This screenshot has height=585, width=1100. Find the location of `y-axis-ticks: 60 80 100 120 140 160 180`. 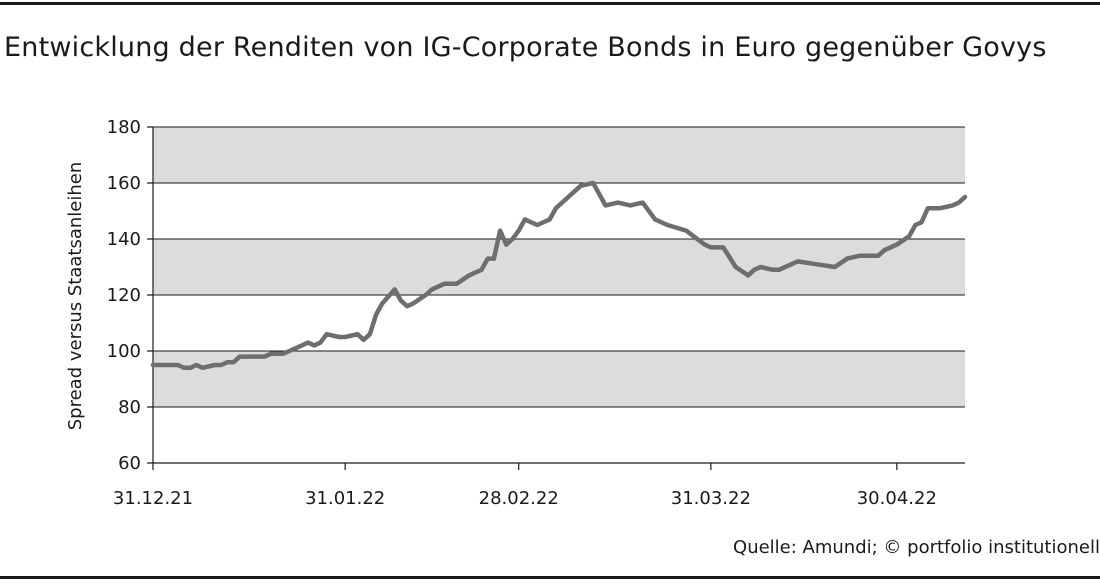

y-axis-ticks: 60 80 100 120 140 160 180 is located at coordinates (130, 295).